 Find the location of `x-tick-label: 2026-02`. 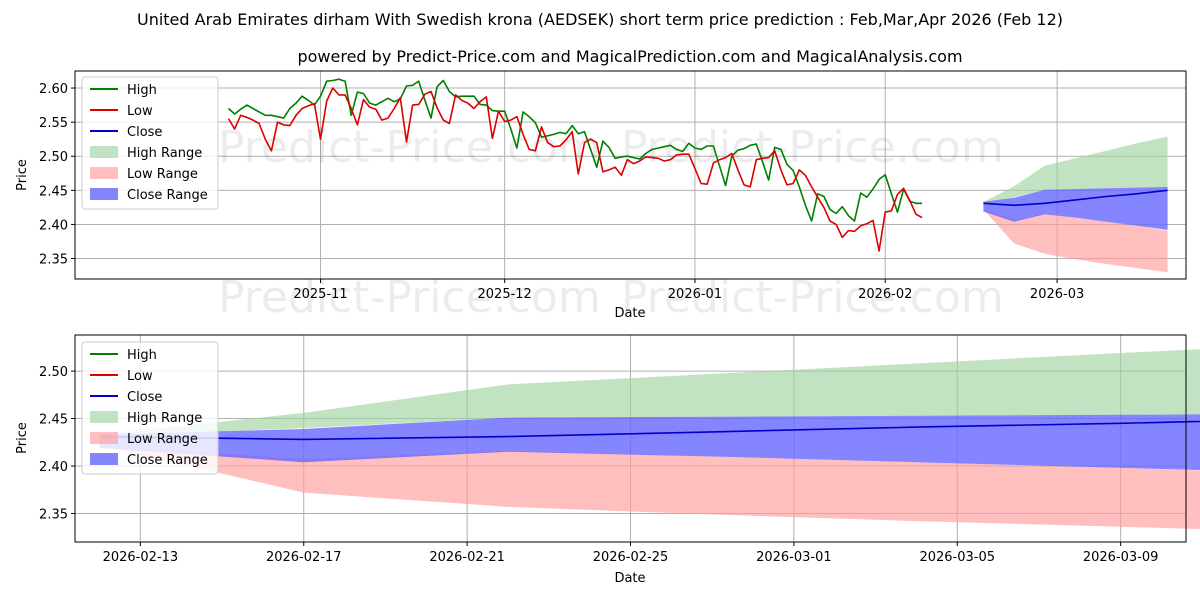

x-tick-label: 2026-02 is located at coordinates (885, 294).